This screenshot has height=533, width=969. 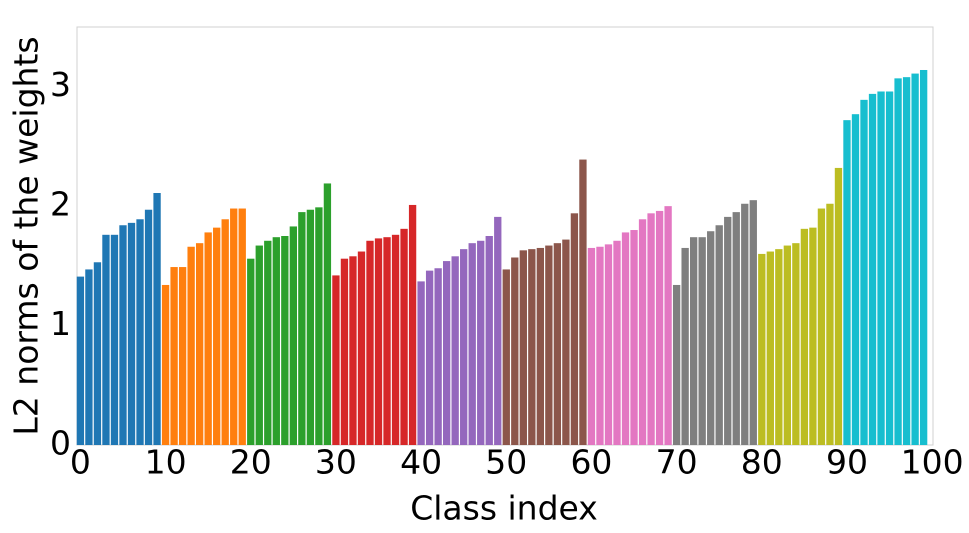 I want to click on y-tick-label: 0, so click(x=60, y=443).